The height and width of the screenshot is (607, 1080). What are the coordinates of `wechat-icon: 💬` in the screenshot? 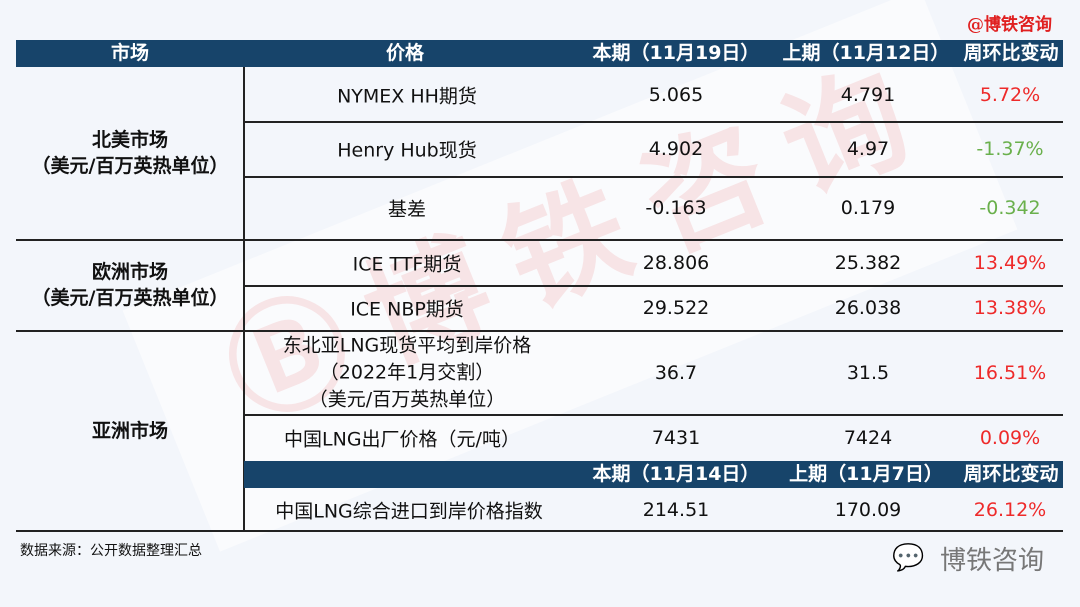 It's located at (908, 558).